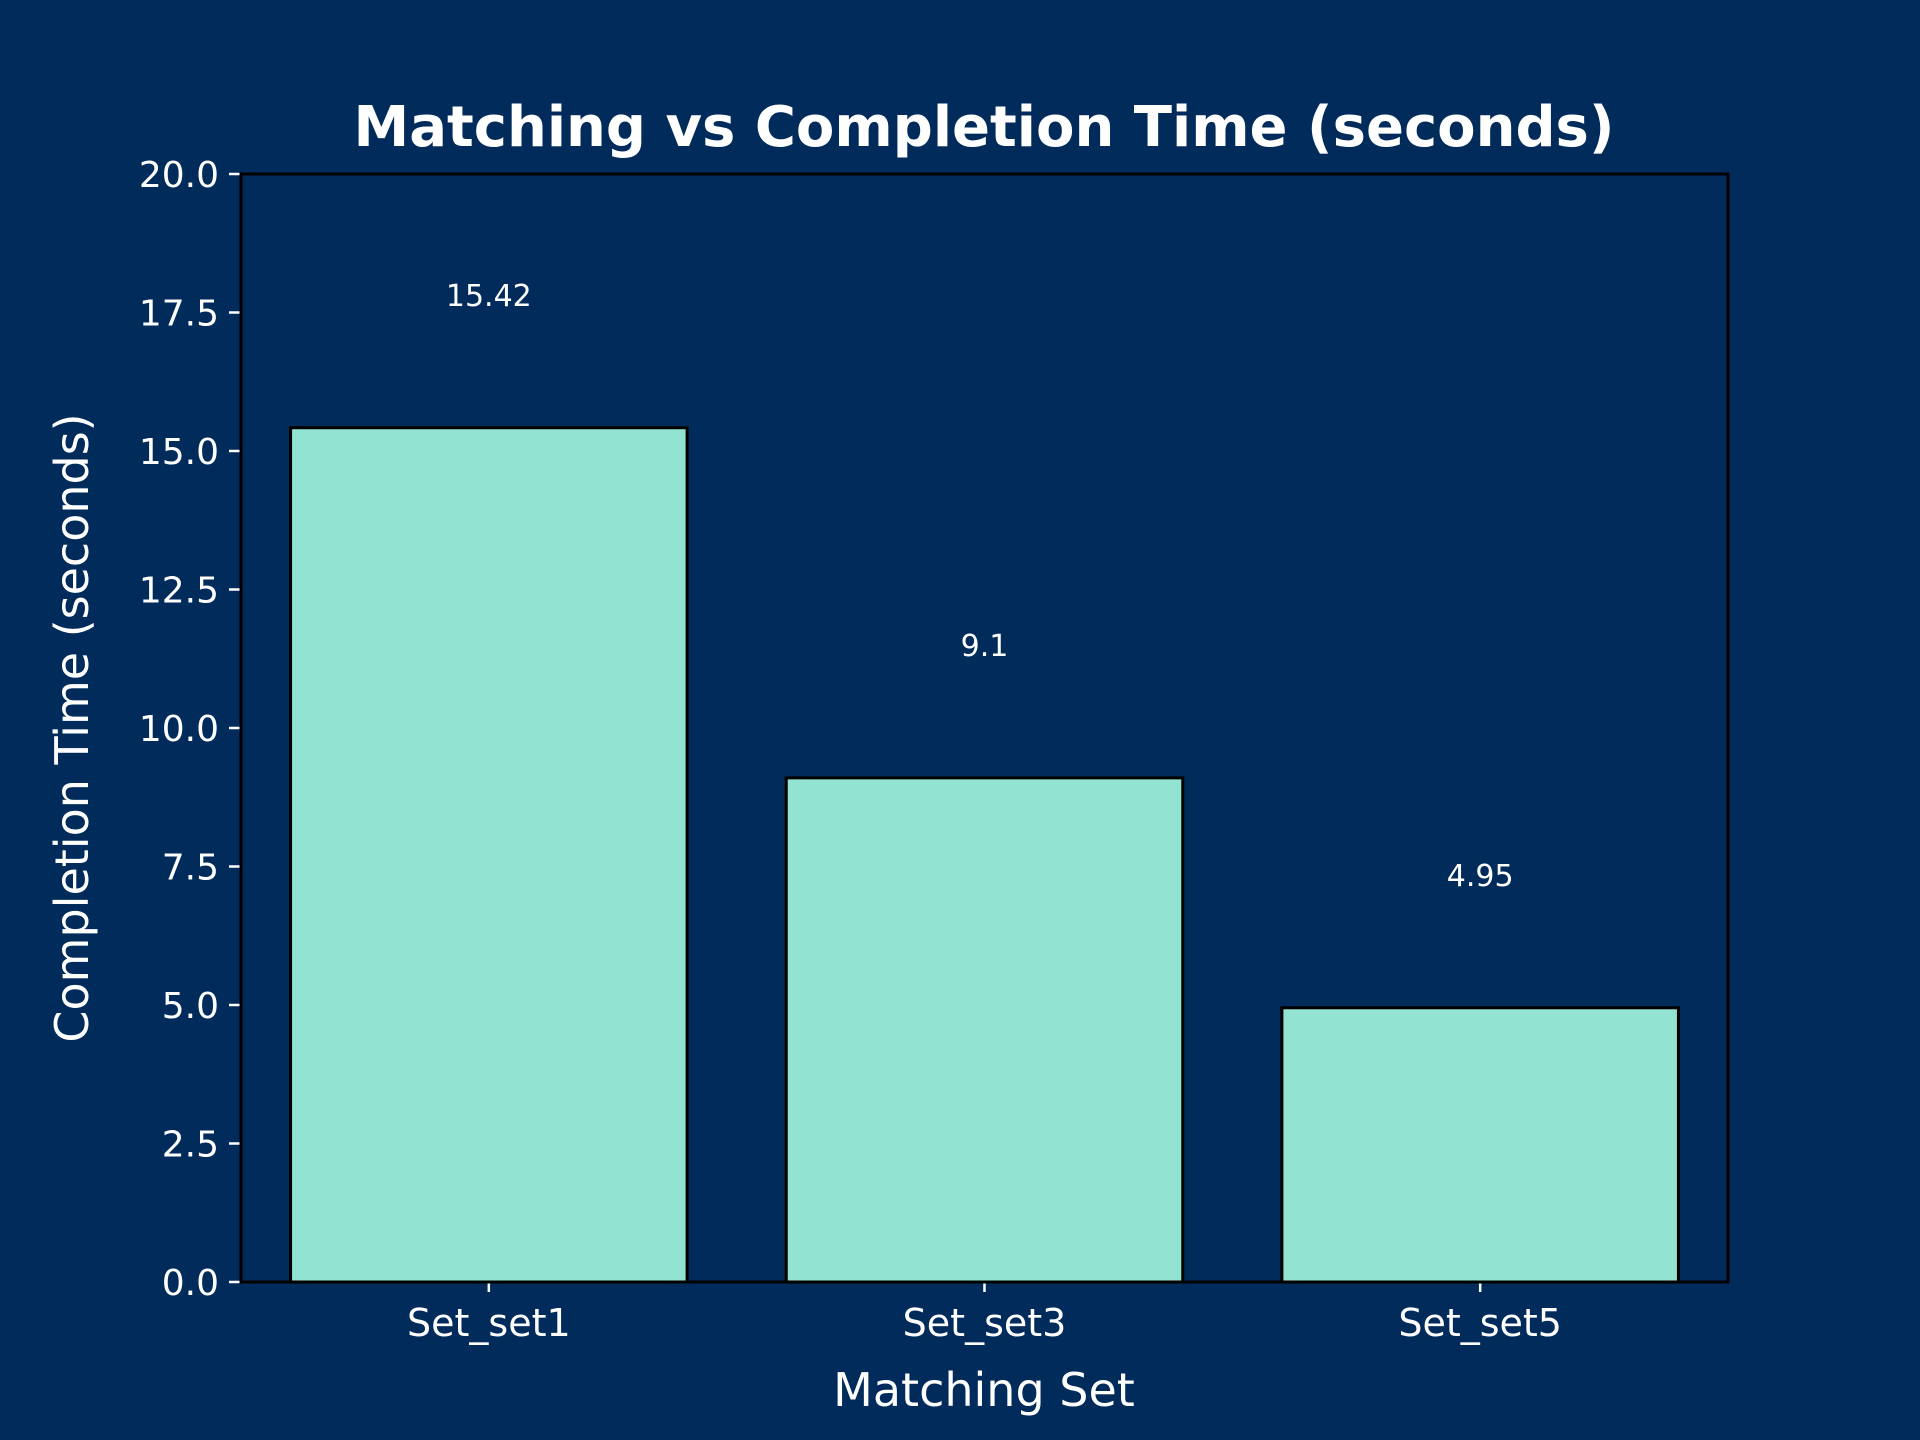 The image size is (1920, 1440). Describe the element at coordinates (984, 127) in the screenshot. I see `chart-title: Matching vs Completion Time (seconds)` at that location.